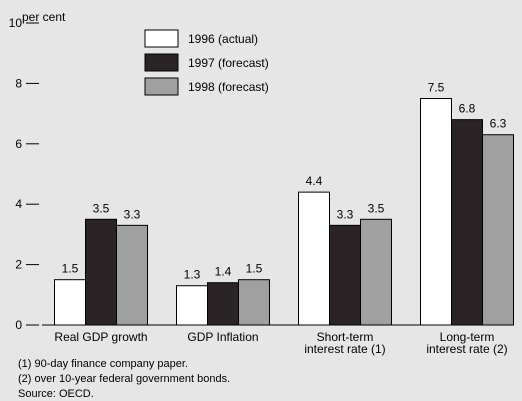  Describe the element at coordinates (436, 88) in the screenshot. I see `value-label: 7.5` at that location.